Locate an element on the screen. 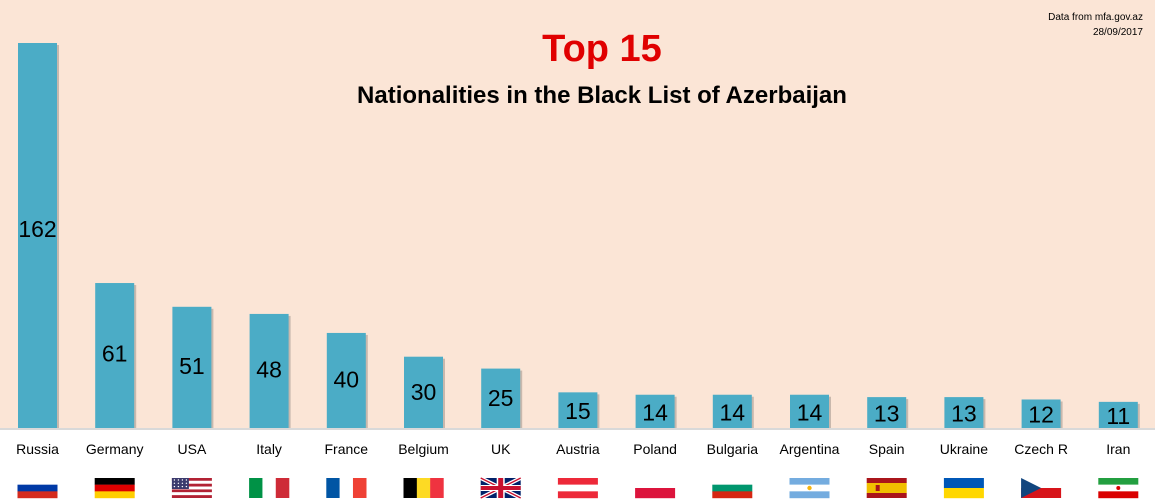 The image size is (1155, 501). category-label: Belgium is located at coordinates (423, 449).